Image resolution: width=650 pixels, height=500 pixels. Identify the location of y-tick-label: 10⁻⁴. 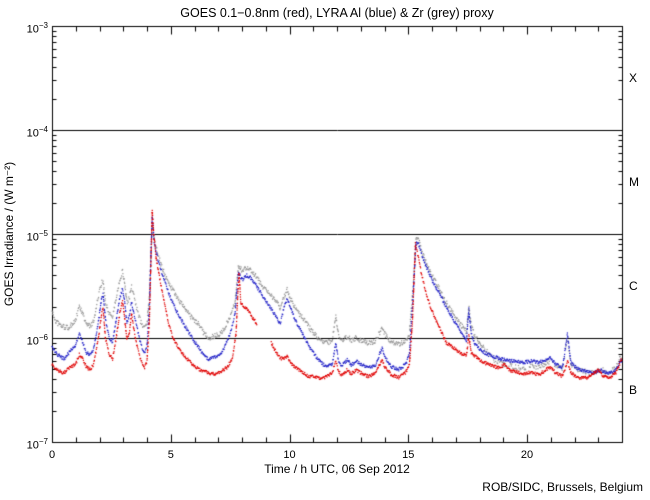
(37, 132).